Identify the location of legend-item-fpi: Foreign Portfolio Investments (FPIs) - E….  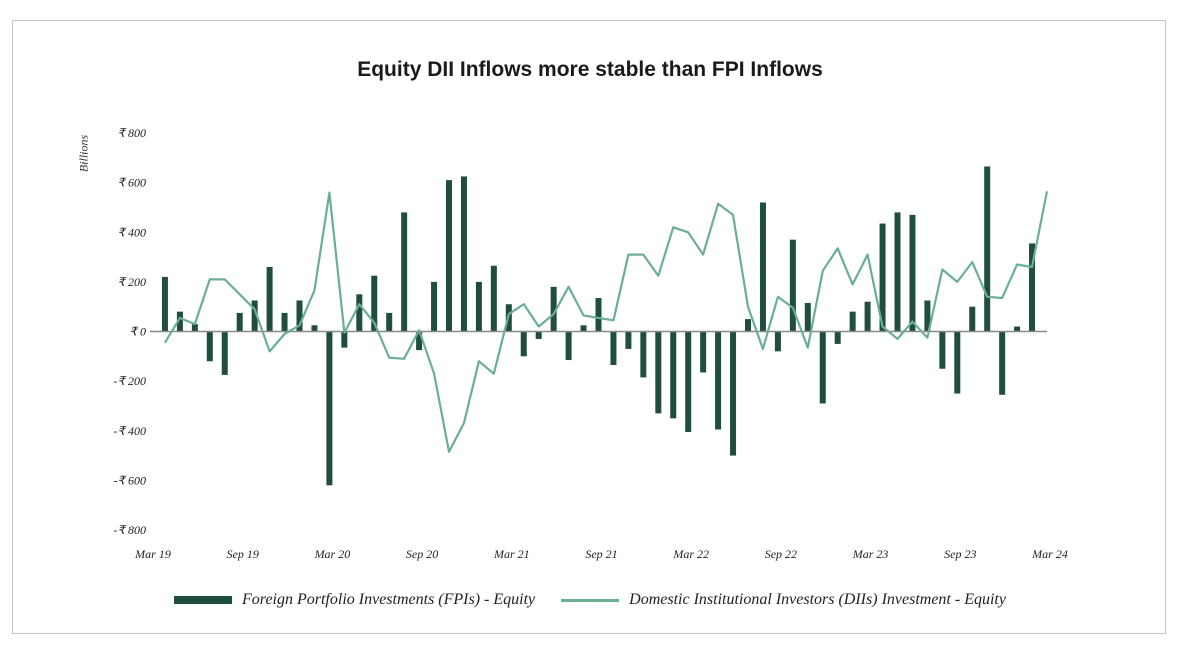
(354, 600).